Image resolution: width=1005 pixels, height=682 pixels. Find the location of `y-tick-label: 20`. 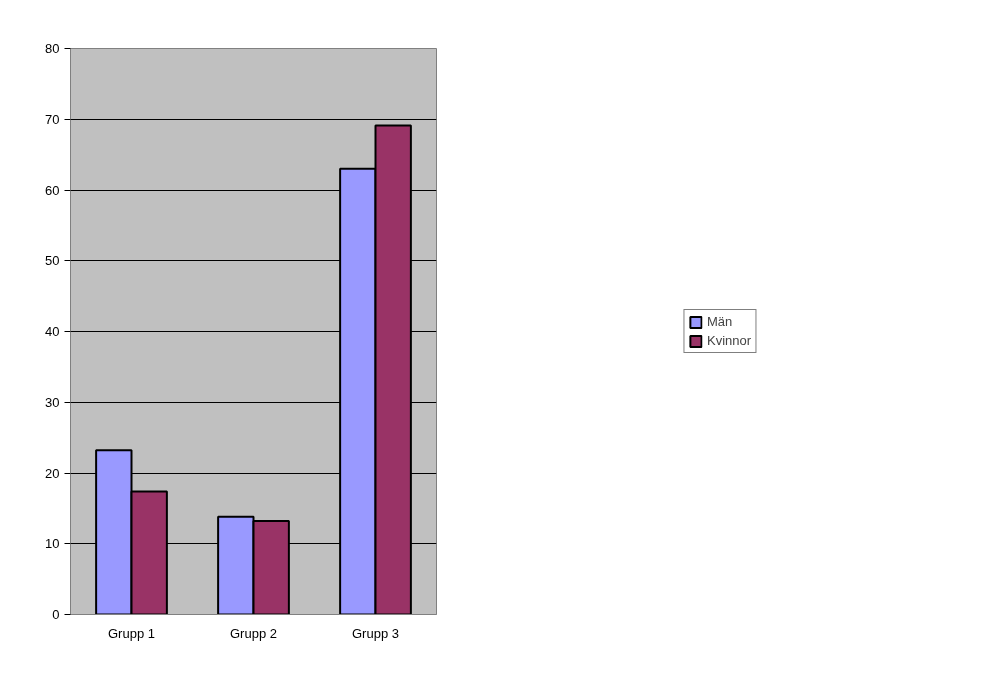

y-tick-label: 20 is located at coordinates (52, 473).